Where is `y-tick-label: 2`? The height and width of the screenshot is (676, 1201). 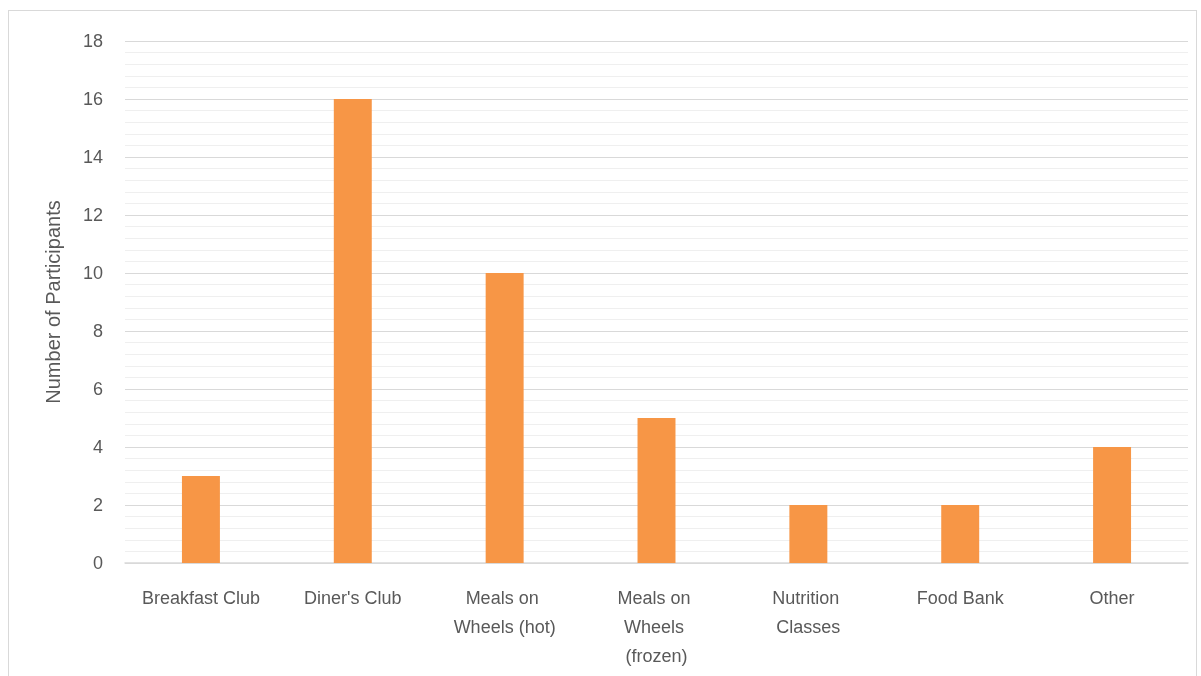 y-tick-label: 2 is located at coordinates (97, 505).